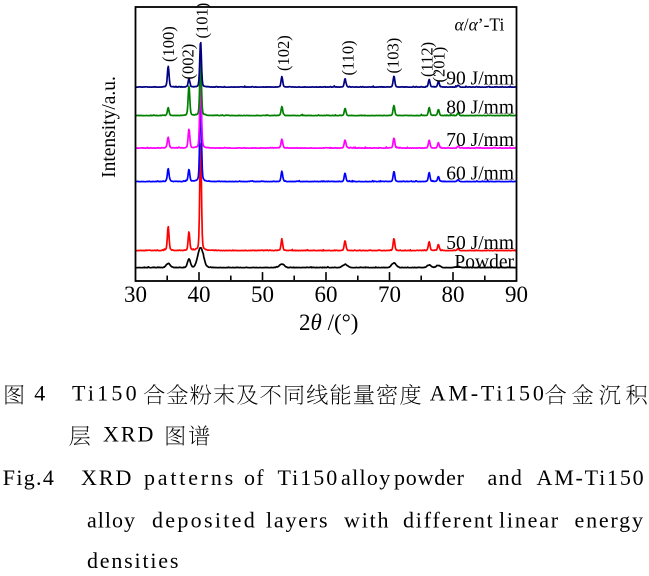  Describe the element at coordinates (297, 520) in the screenshot. I see `svg-text: layers` at that location.